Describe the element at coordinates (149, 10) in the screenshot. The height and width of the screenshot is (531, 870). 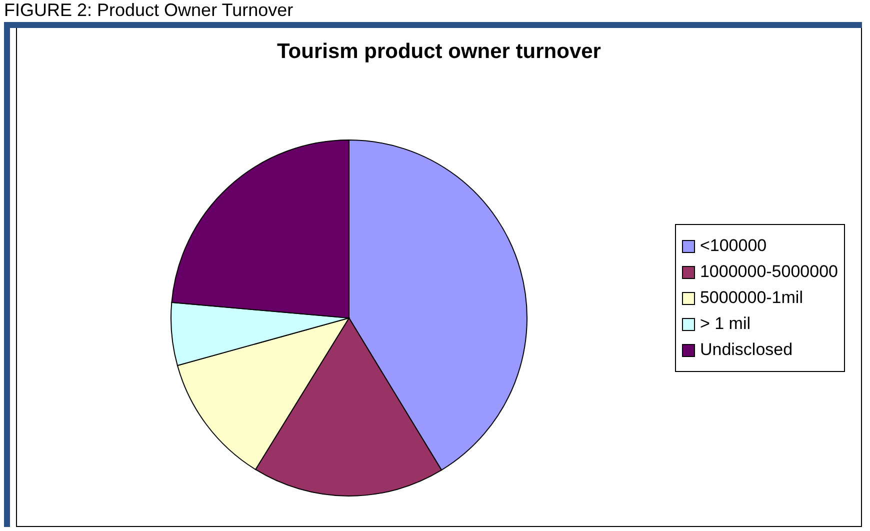
I see `caption: FIGURE 2: Product Owner Turnover` at that location.